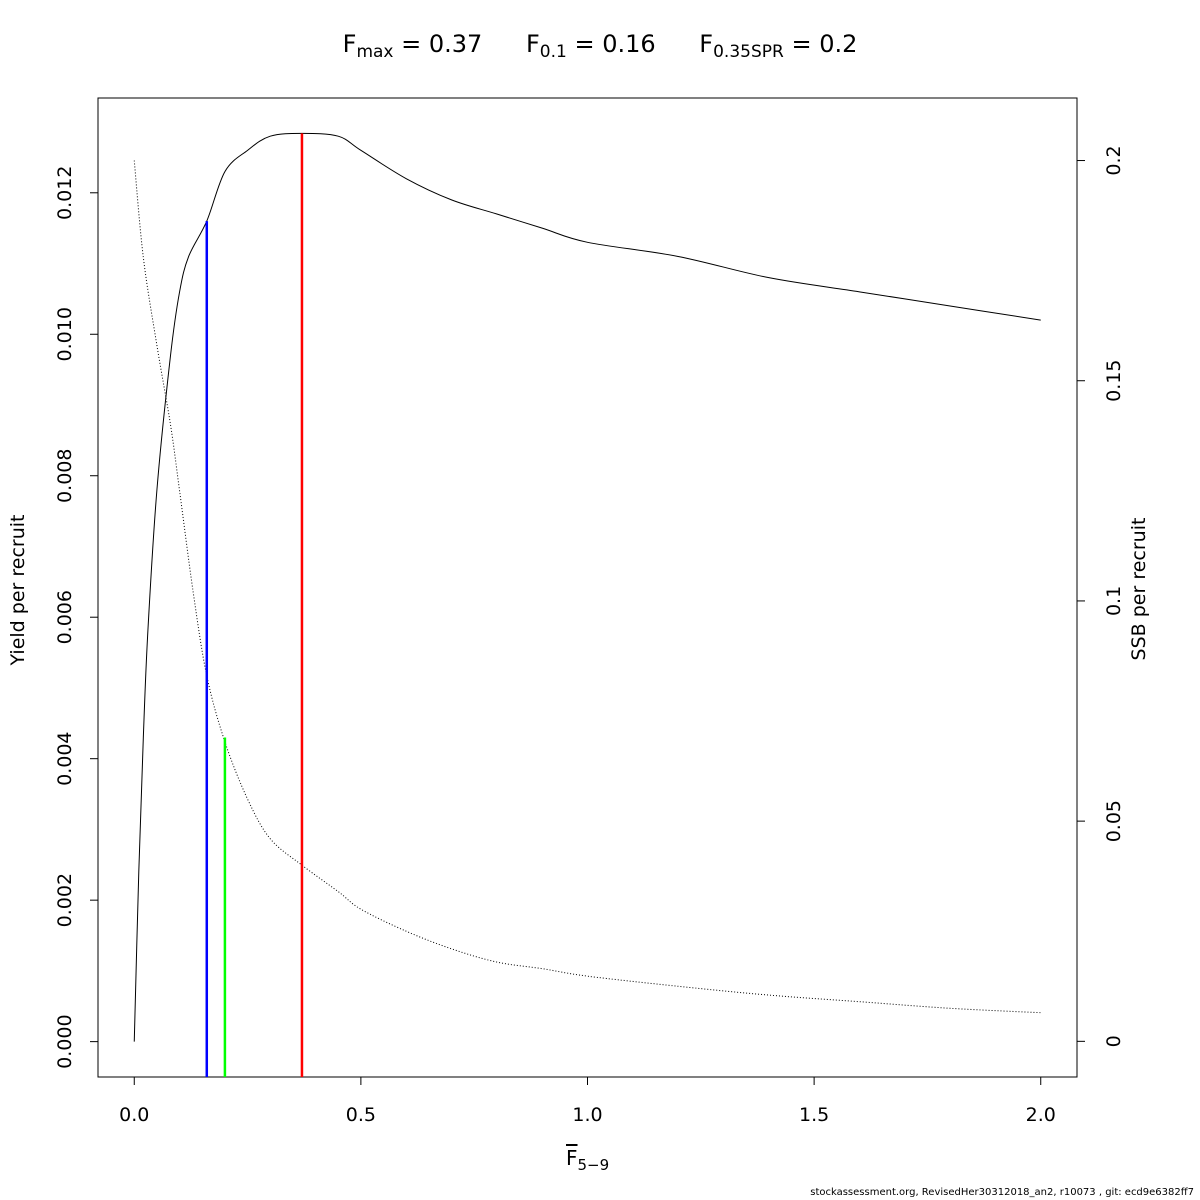  Describe the element at coordinates (1114, 821) in the screenshot. I see `y2-tick-label: 0.05` at that location.